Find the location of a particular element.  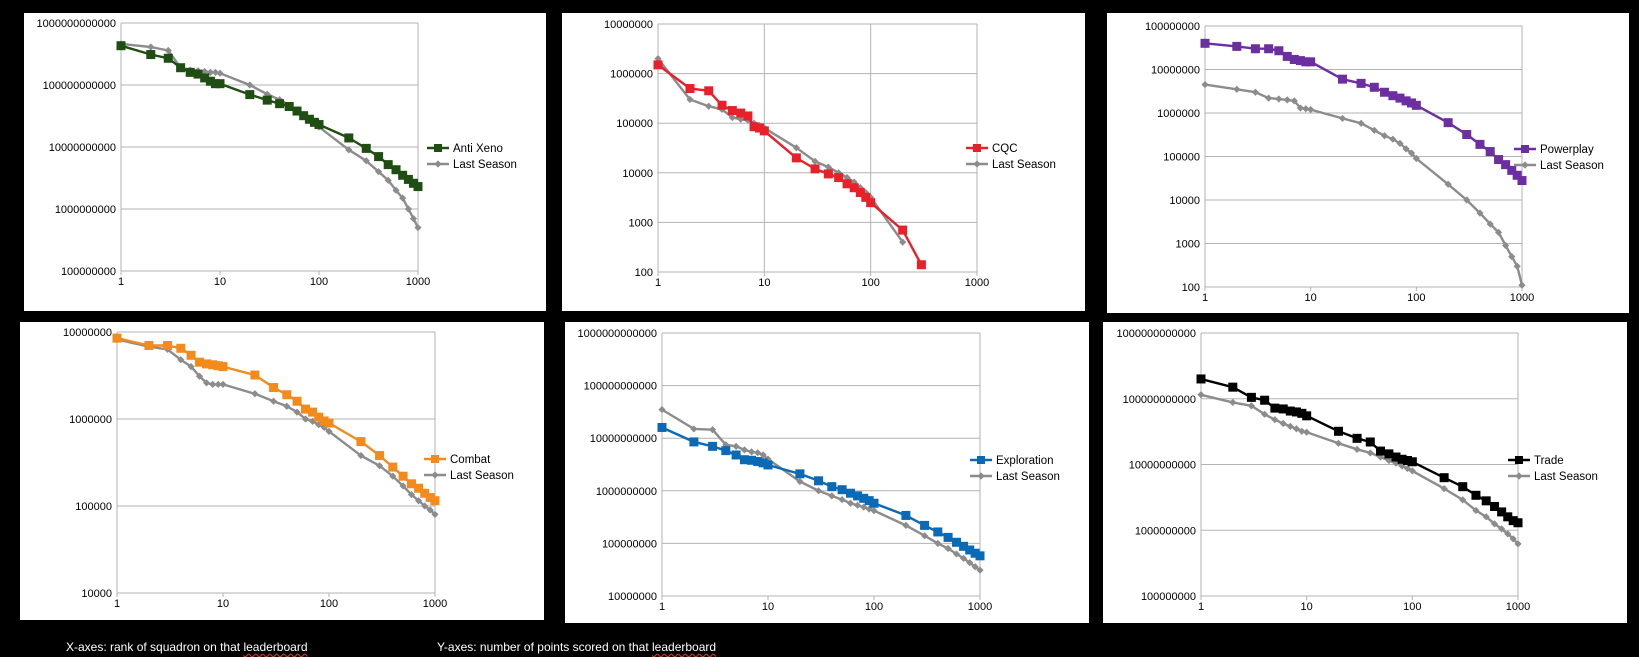

y-axis-note-word: leaderboard is located at coordinates (684, 647).